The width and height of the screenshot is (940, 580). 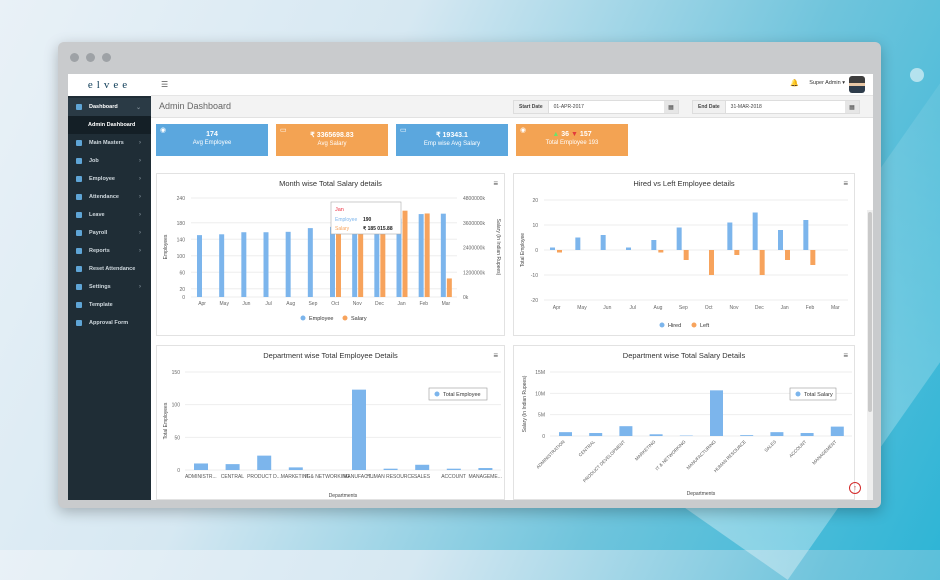 What do you see at coordinates (512, 85) in the screenshot?
I see `top-bar: ☰ 🔔 Super Admin ▾` at bounding box center [512, 85].